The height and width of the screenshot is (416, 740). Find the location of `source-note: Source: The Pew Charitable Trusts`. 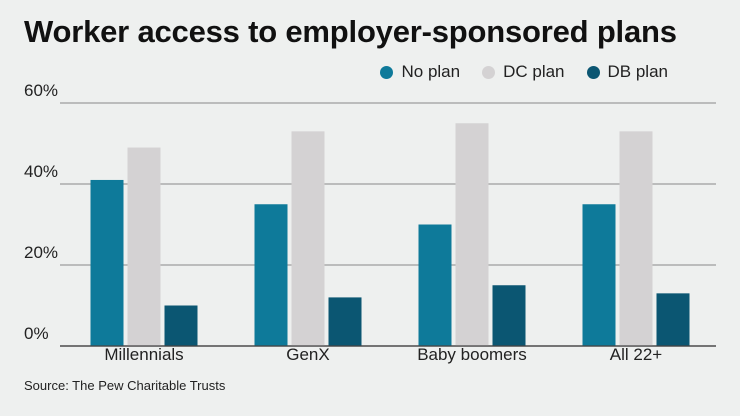

source-note: Source: The Pew Charitable Trusts is located at coordinates (125, 385).